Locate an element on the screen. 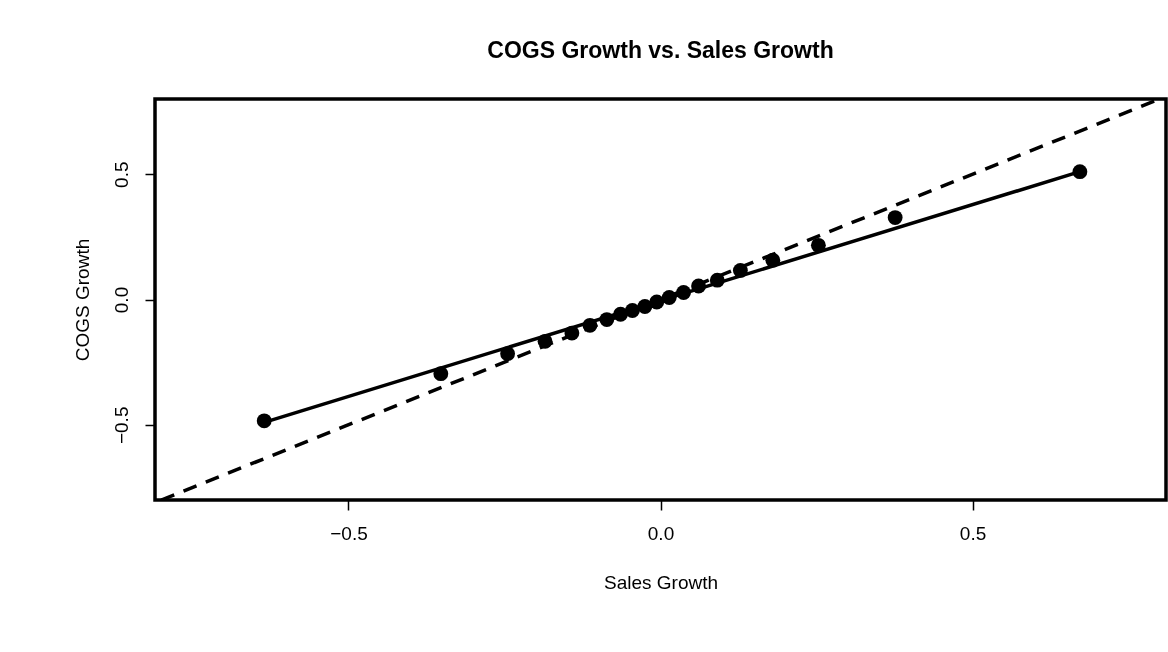 The height and width of the screenshot is (652, 1168). chart-title: COGS Growth vs. Sales Growth is located at coordinates (660, 50).